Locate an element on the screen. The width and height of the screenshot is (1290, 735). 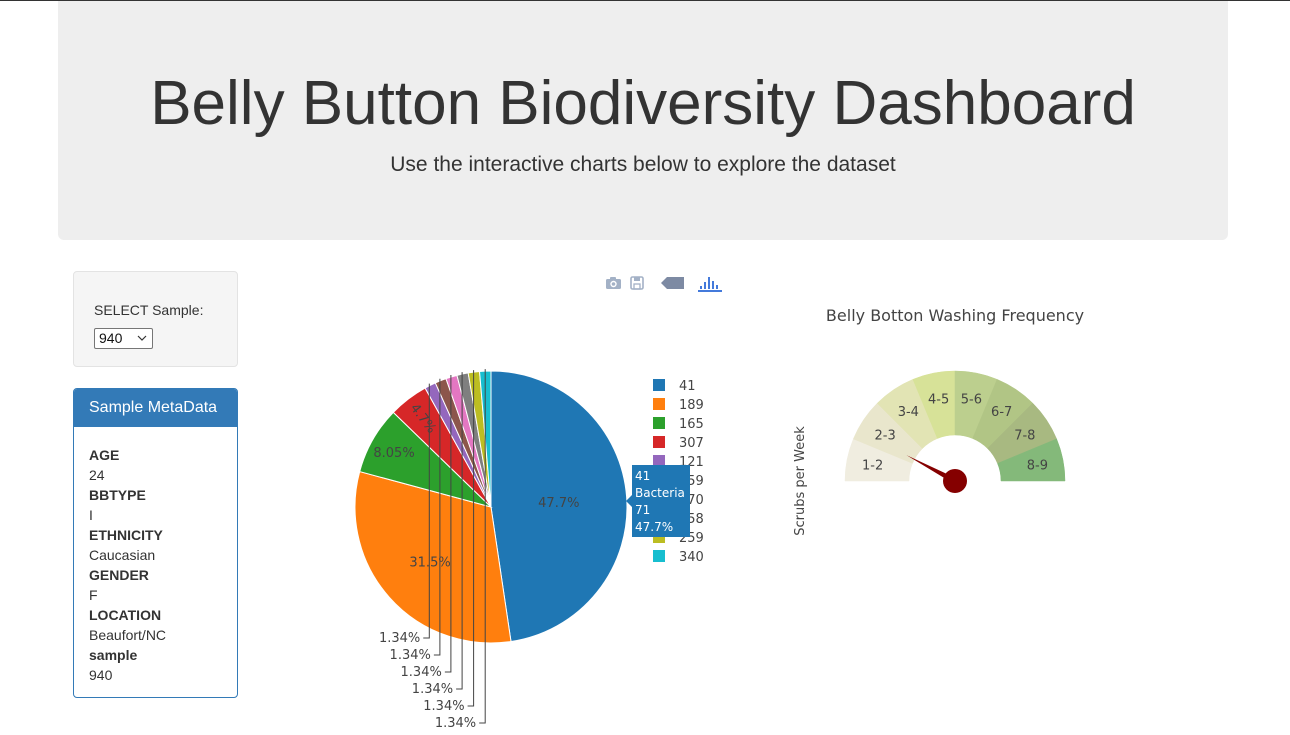
chevron-down-icon is located at coordinates (142, 338).